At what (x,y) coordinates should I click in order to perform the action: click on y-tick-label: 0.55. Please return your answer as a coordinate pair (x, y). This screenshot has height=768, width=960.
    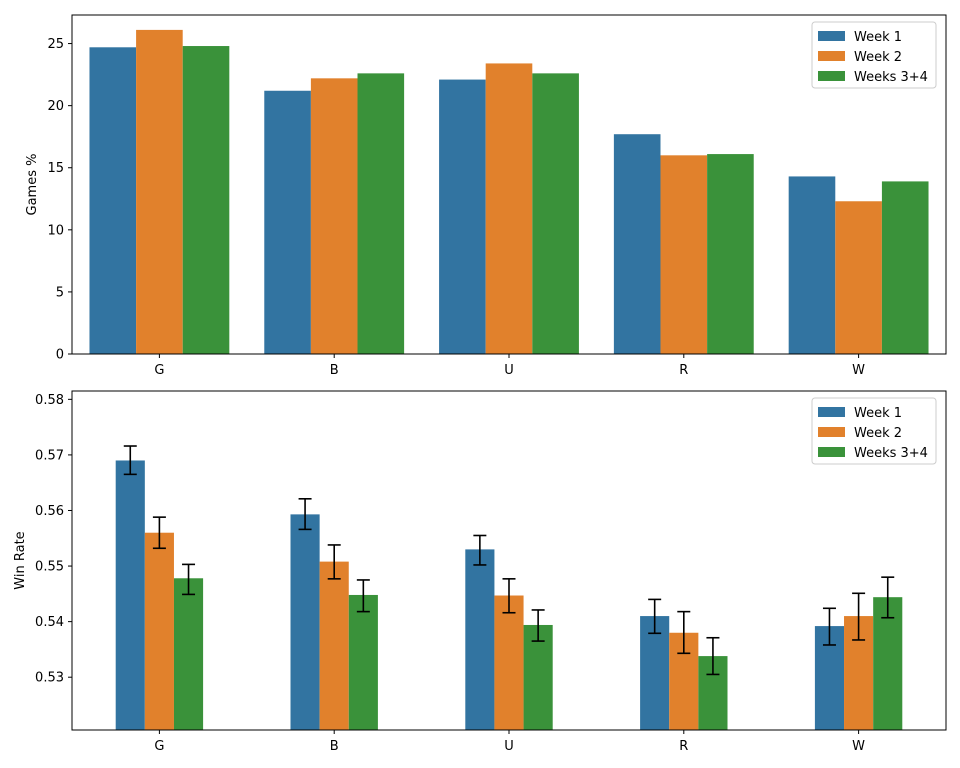
    Looking at the image, I should click on (49, 567).